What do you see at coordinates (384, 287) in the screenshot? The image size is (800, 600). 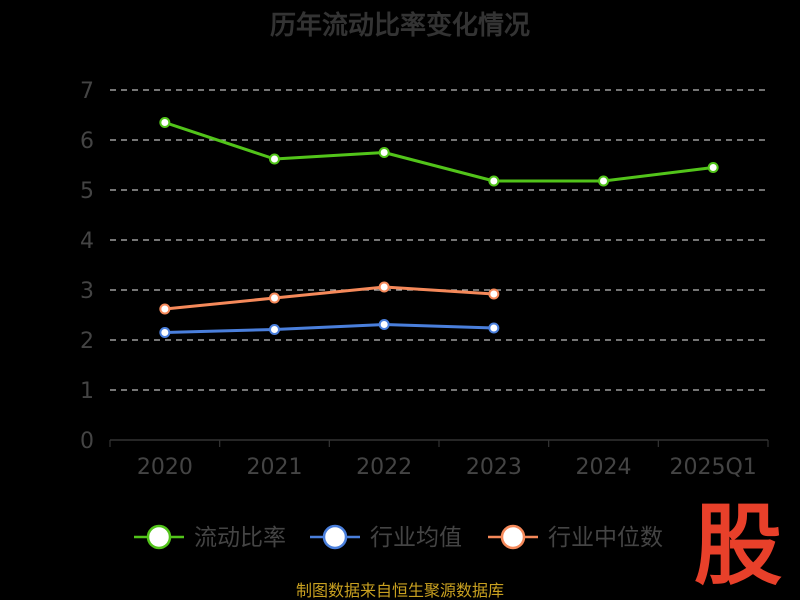 I see `data-point-2-2022` at bounding box center [384, 287].